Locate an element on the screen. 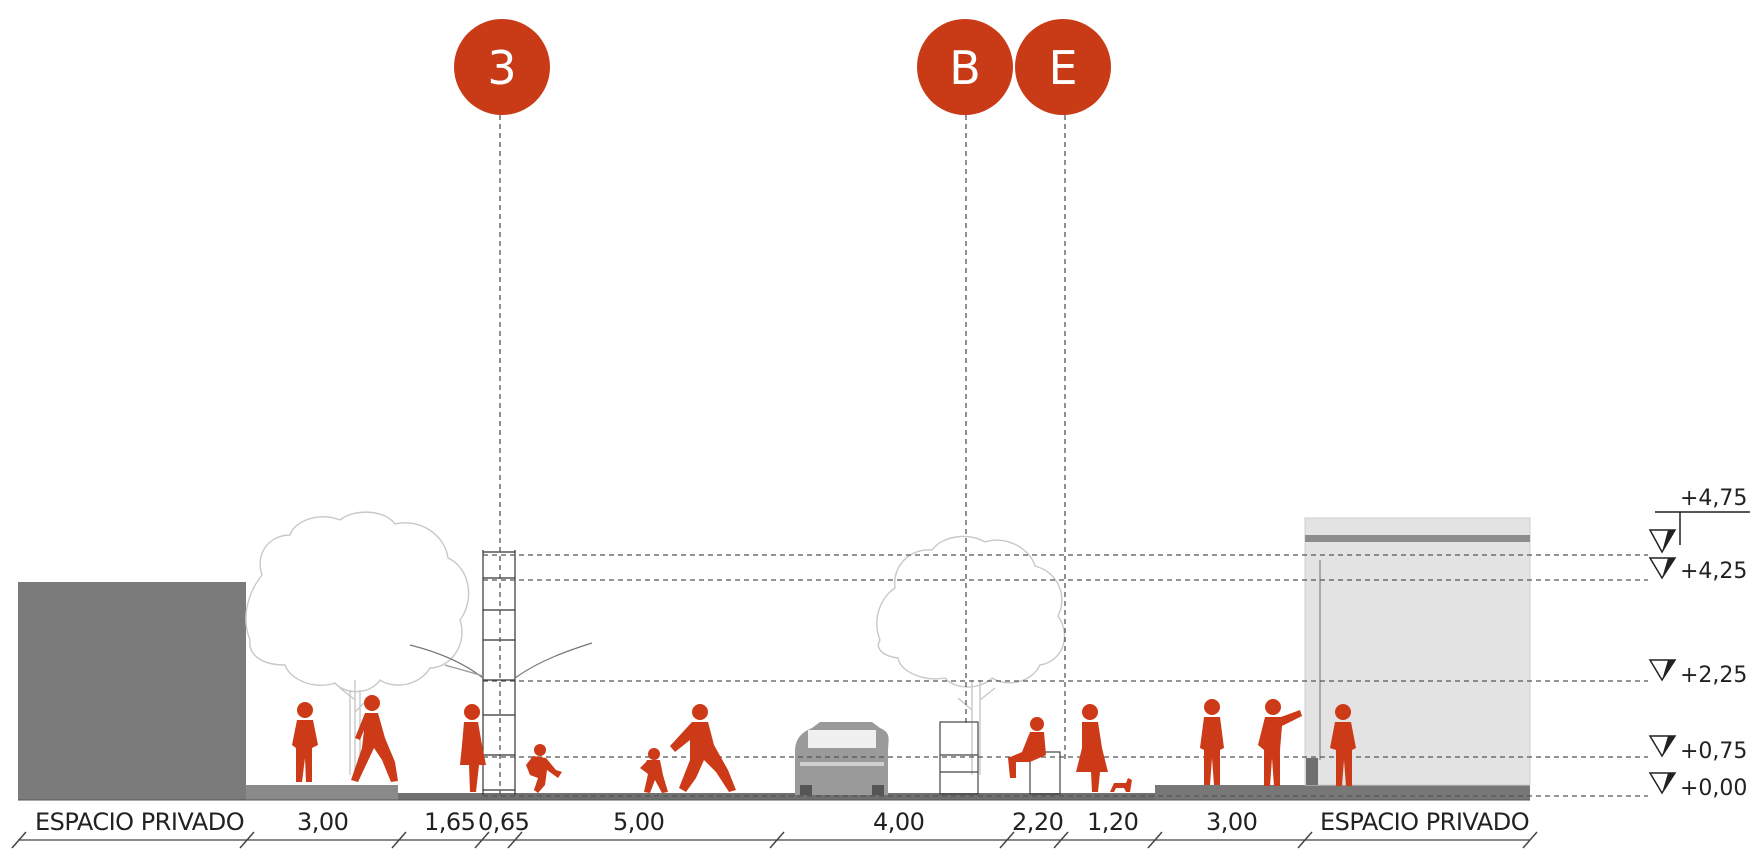 Image resolution: width=1755 pixels, height=865 pixels. left-building is located at coordinates (132, 691).